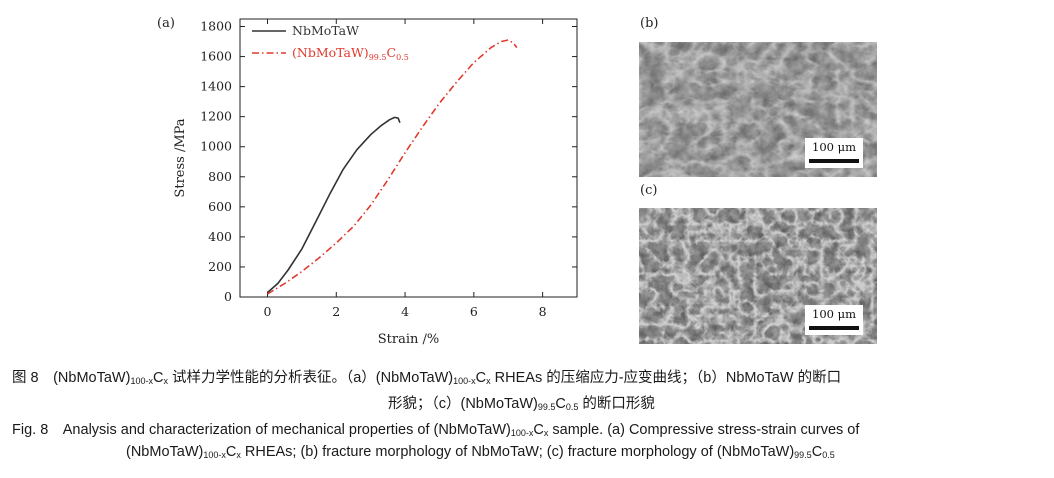 This screenshot has height=478, width=1054. What do you see at coordinates (268, 311) in the screenshot?
I see `x-tick-label: 0` at bounding box center [268, 311].